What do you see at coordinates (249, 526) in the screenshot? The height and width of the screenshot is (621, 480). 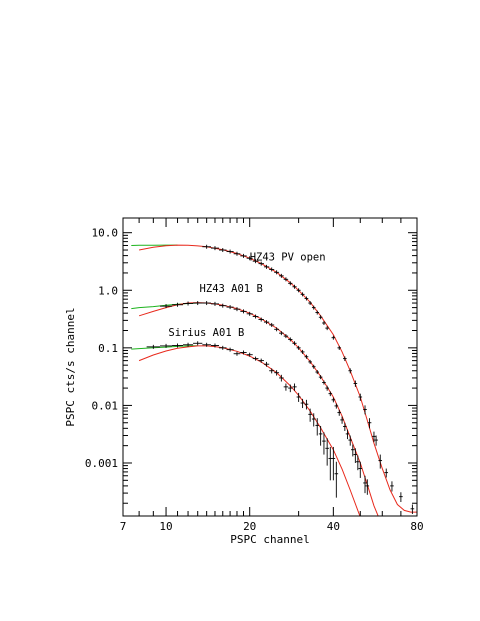 I see `x-tick-label: 20` at bounding box center [249, 526].